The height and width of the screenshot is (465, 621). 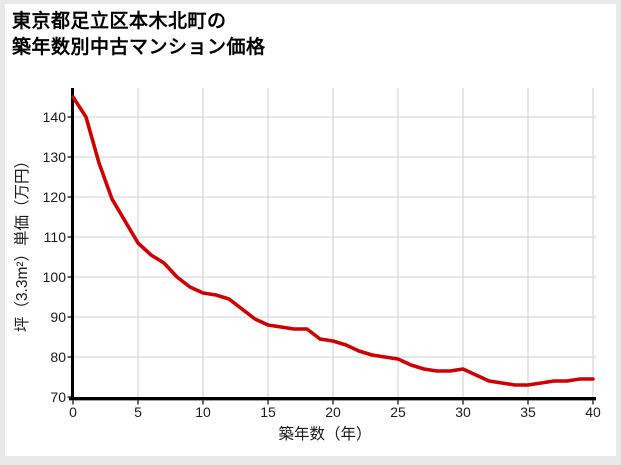 What do you see at coordinates (593, 412) in the screenshot?
I see `x-tick-label: 40` at bounding box center [593, 412].